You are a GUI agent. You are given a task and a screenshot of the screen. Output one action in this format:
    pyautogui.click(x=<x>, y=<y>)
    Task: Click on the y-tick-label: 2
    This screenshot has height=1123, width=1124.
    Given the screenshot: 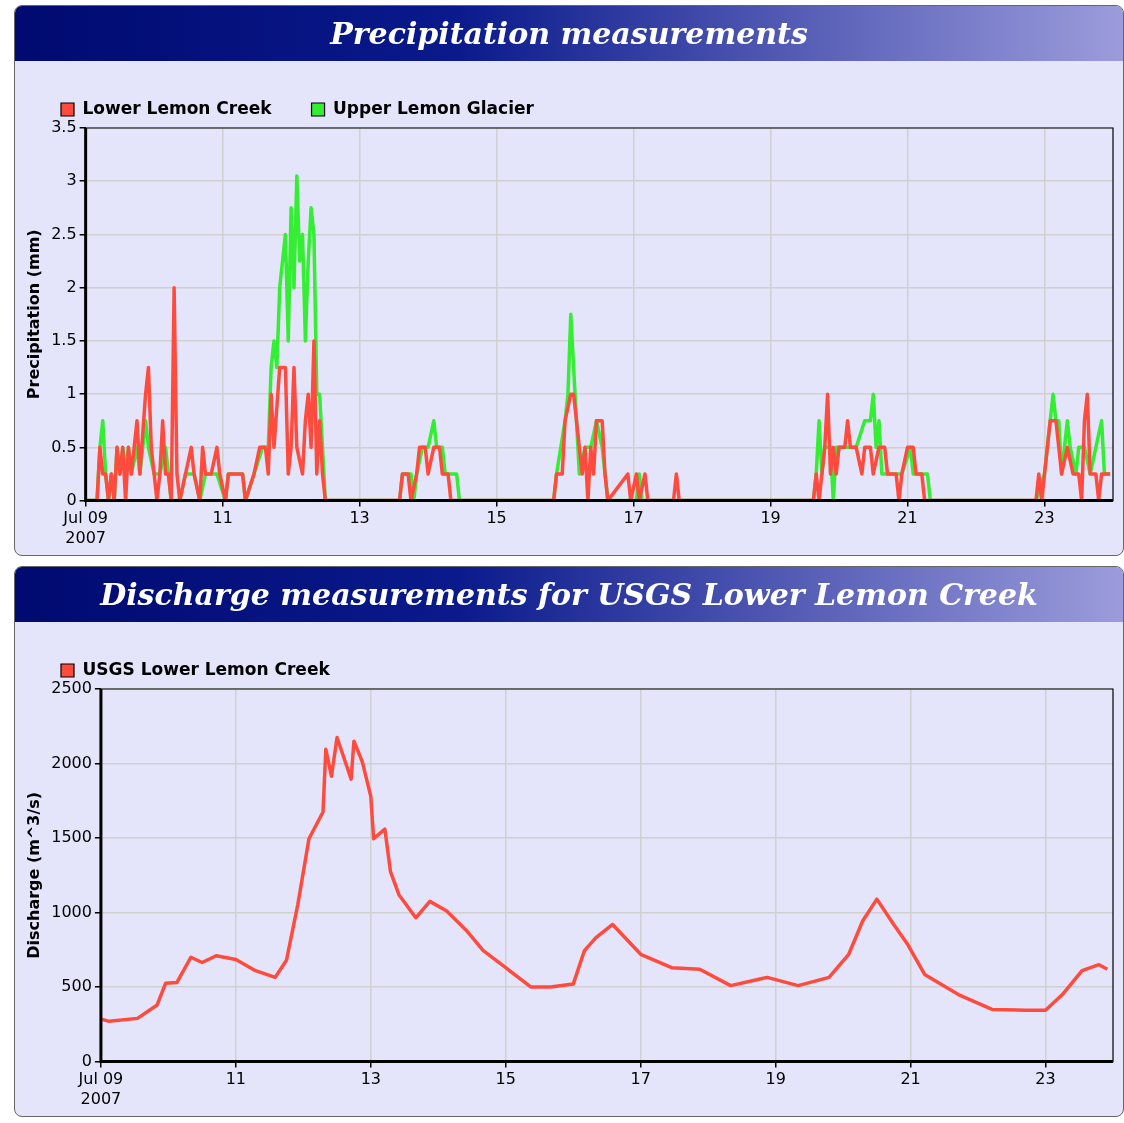 What is the action you would take?
    pyautogui.click(x=71, y=286)
    